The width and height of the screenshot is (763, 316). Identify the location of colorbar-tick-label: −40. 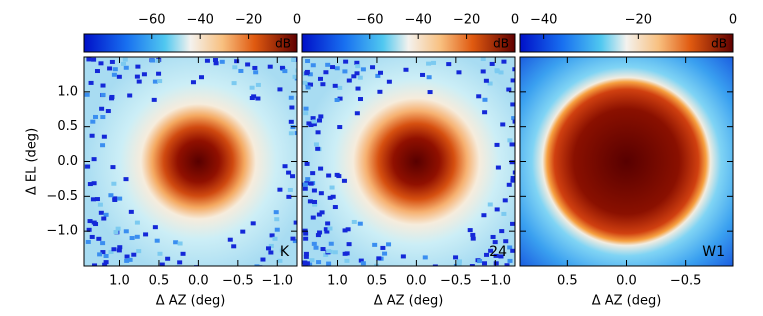
(417, 20).